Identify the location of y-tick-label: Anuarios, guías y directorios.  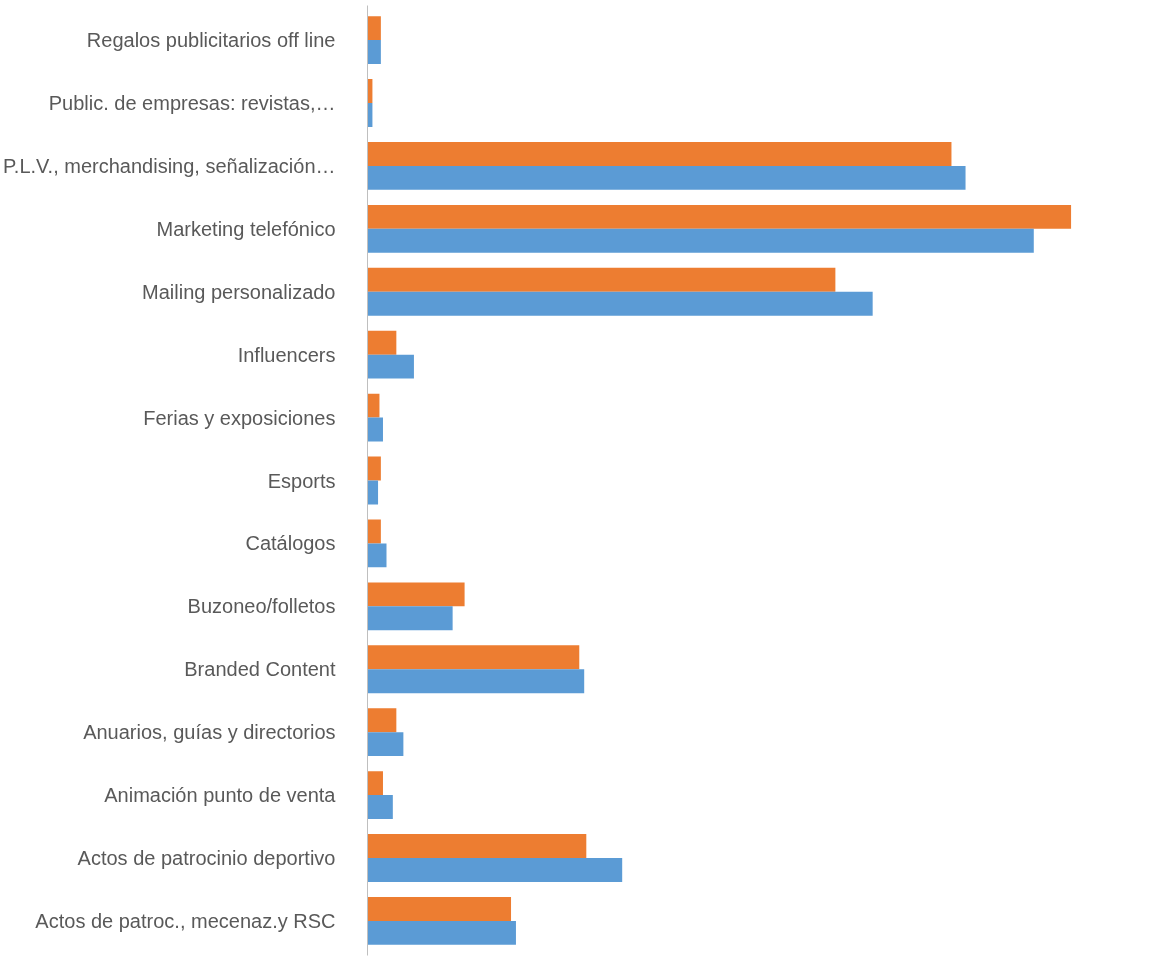
(209, 732).